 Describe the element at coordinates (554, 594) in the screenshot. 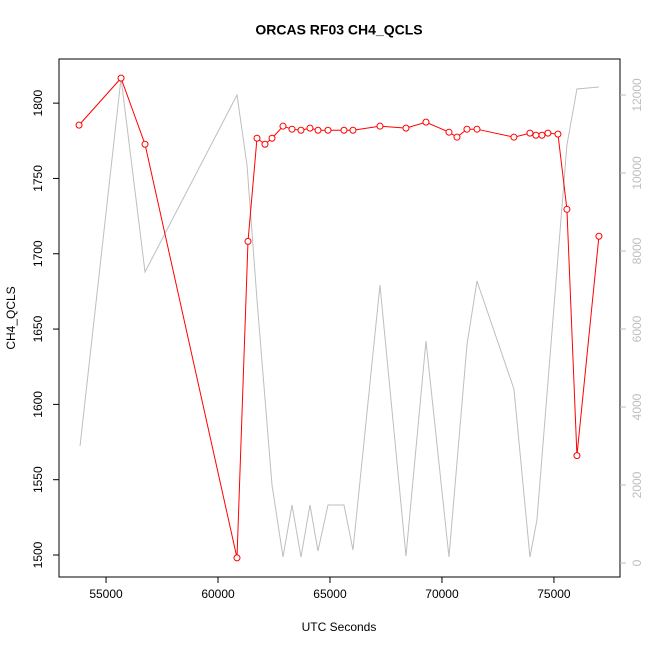

I see `x-tick-label: 75000` at that location.